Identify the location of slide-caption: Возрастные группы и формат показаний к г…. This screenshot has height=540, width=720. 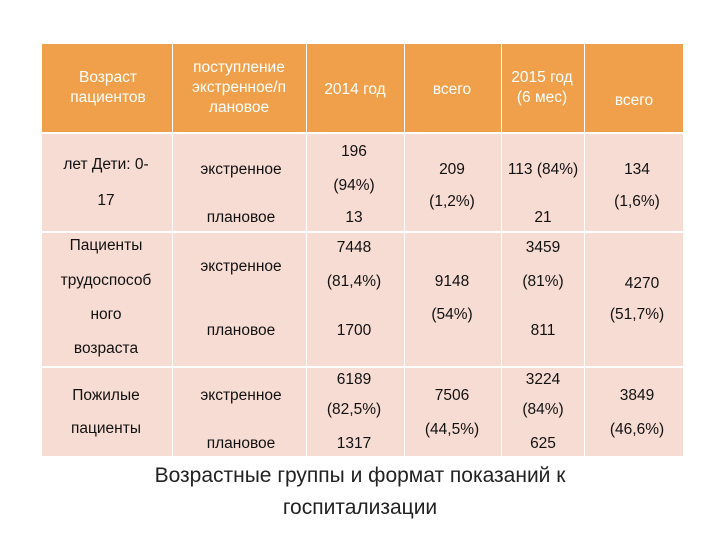
(360, 492).